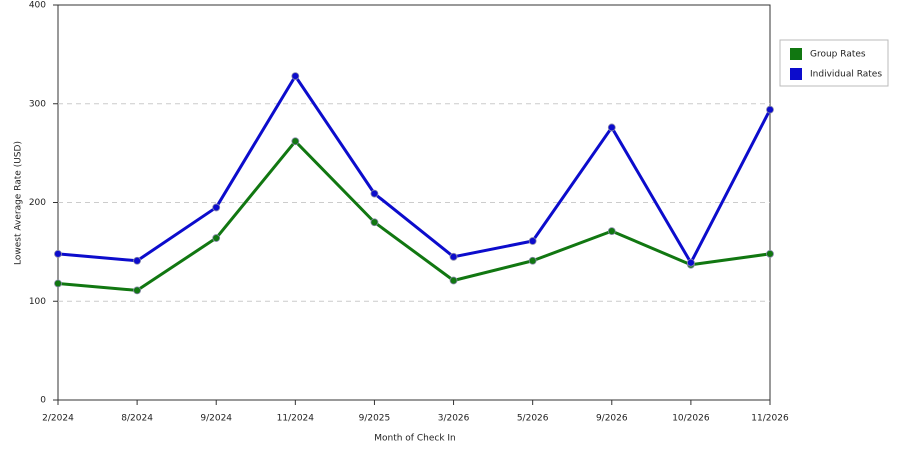 The image size is (900, 450). I want to click on legend-label: Individual Rates, so click(846, 75).